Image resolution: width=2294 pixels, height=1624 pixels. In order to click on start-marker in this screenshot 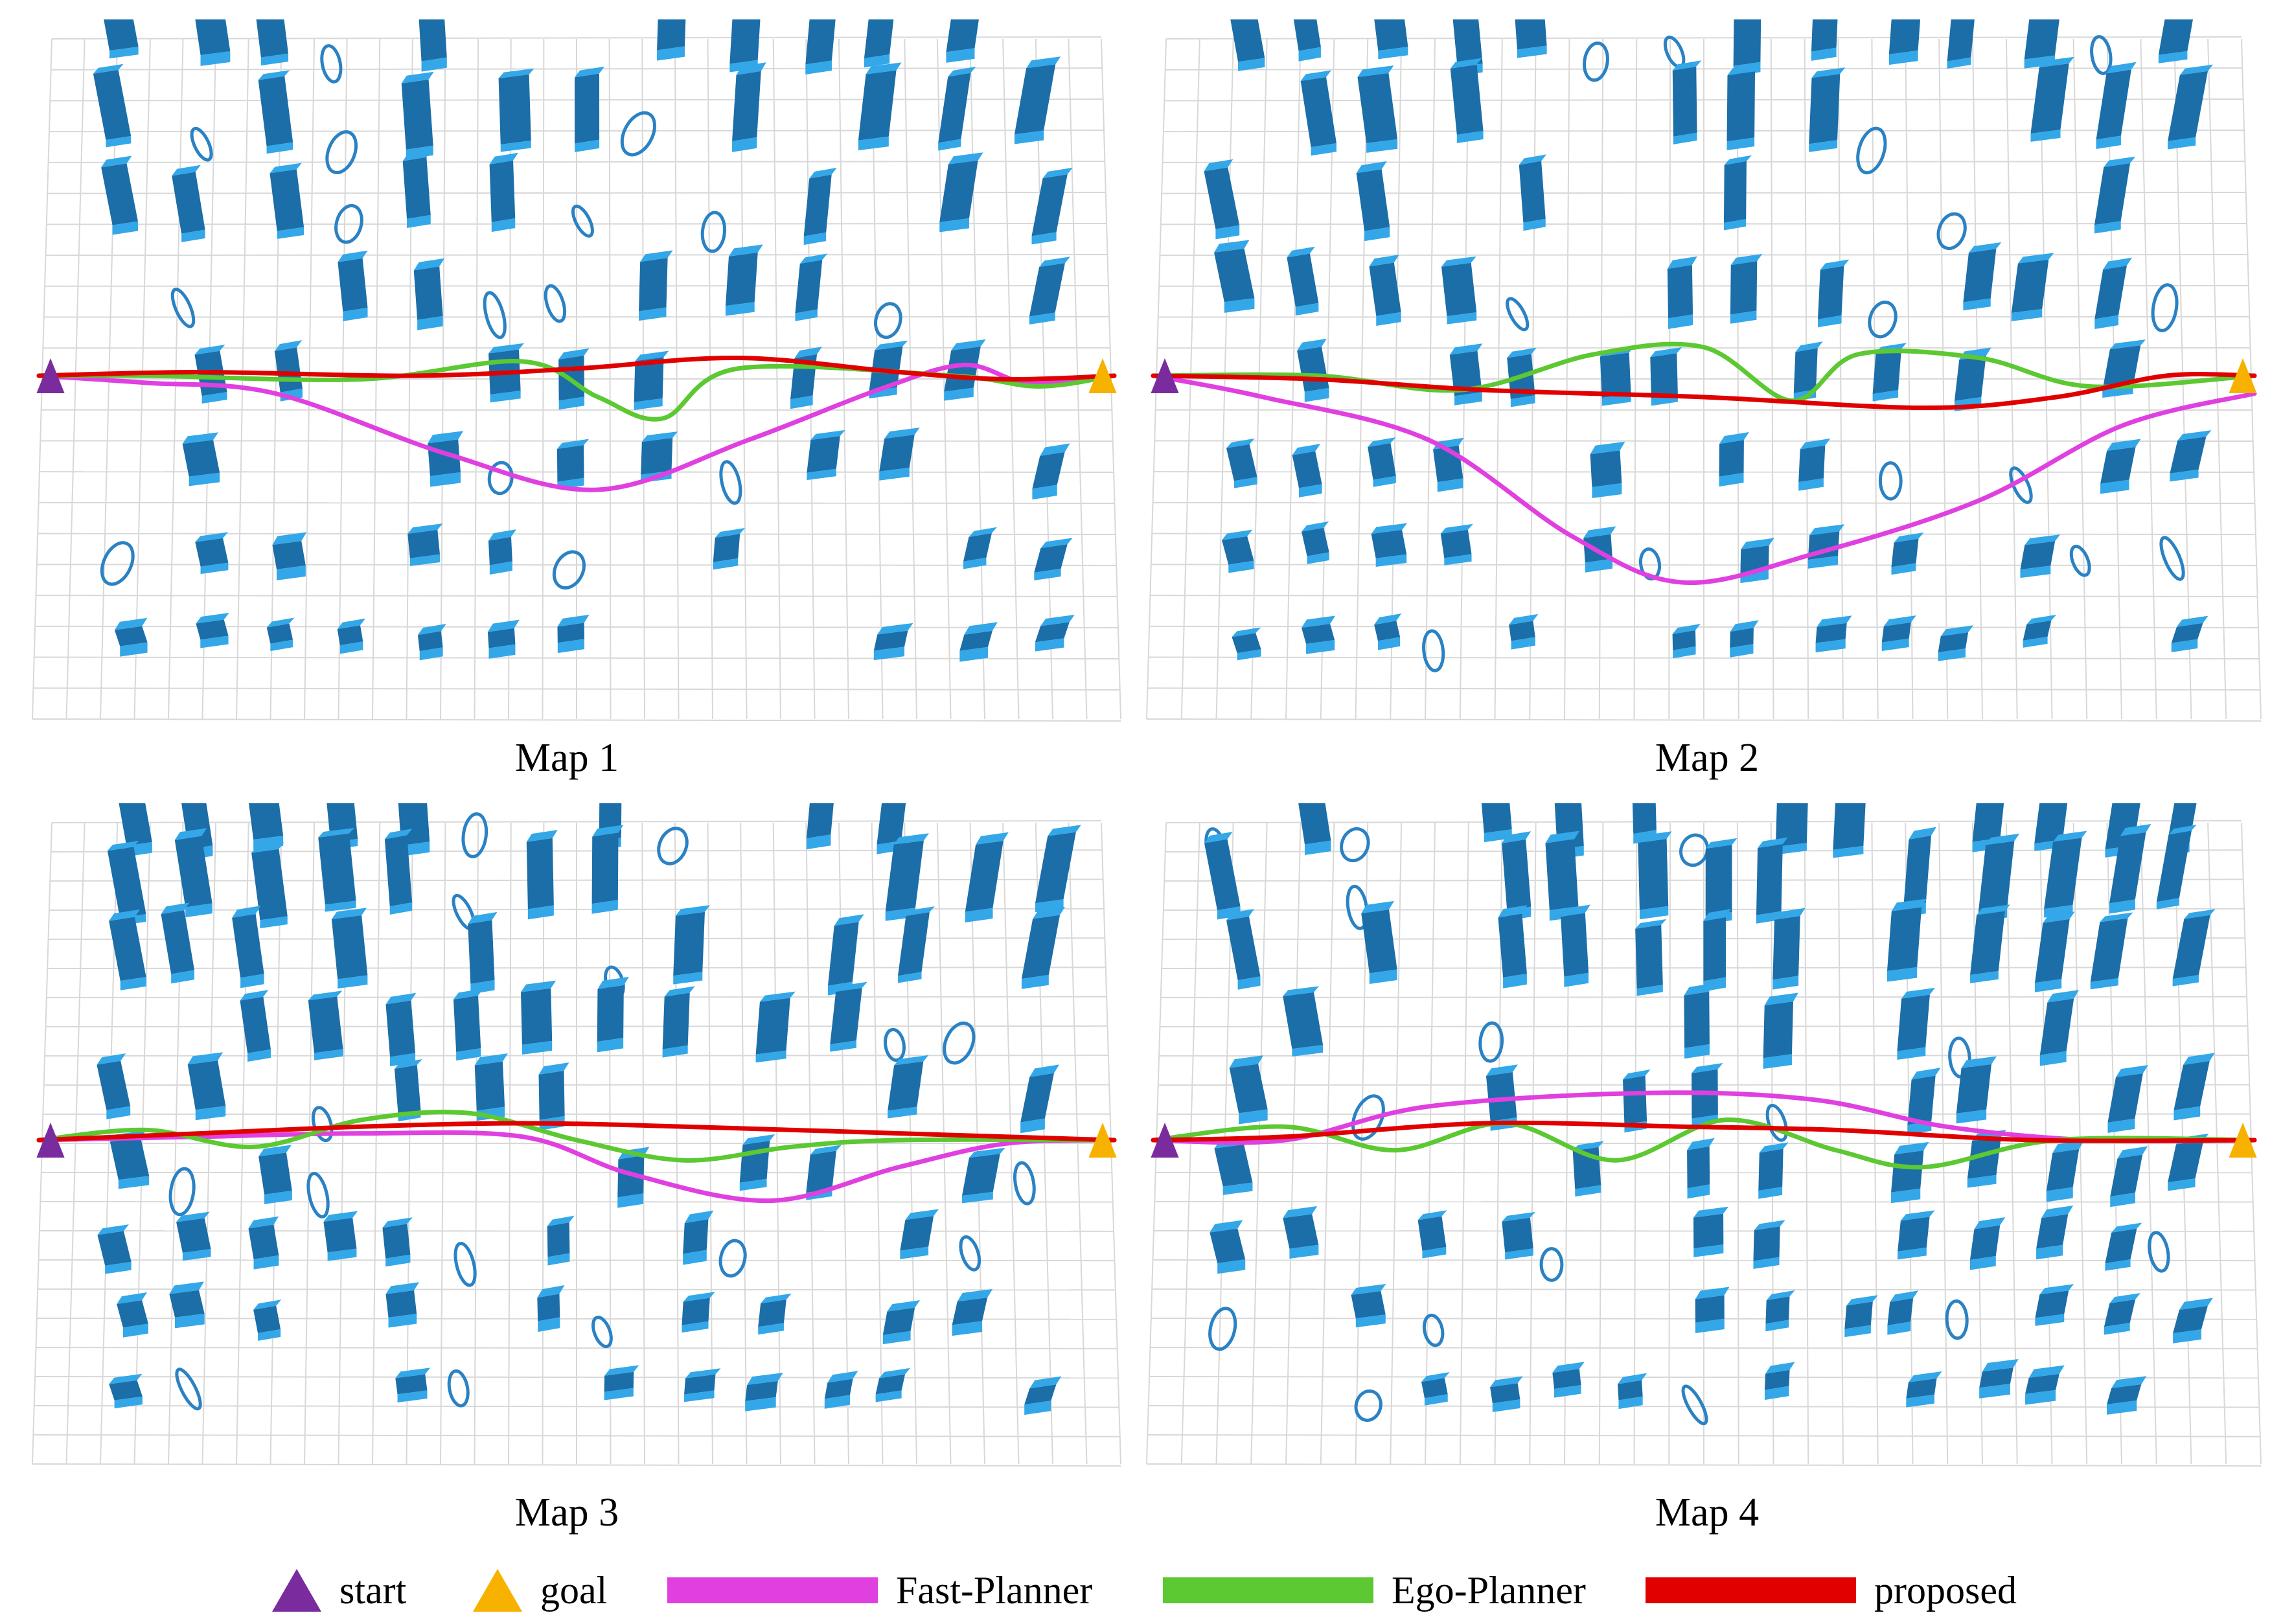, I will do `click(1165, 375)`.